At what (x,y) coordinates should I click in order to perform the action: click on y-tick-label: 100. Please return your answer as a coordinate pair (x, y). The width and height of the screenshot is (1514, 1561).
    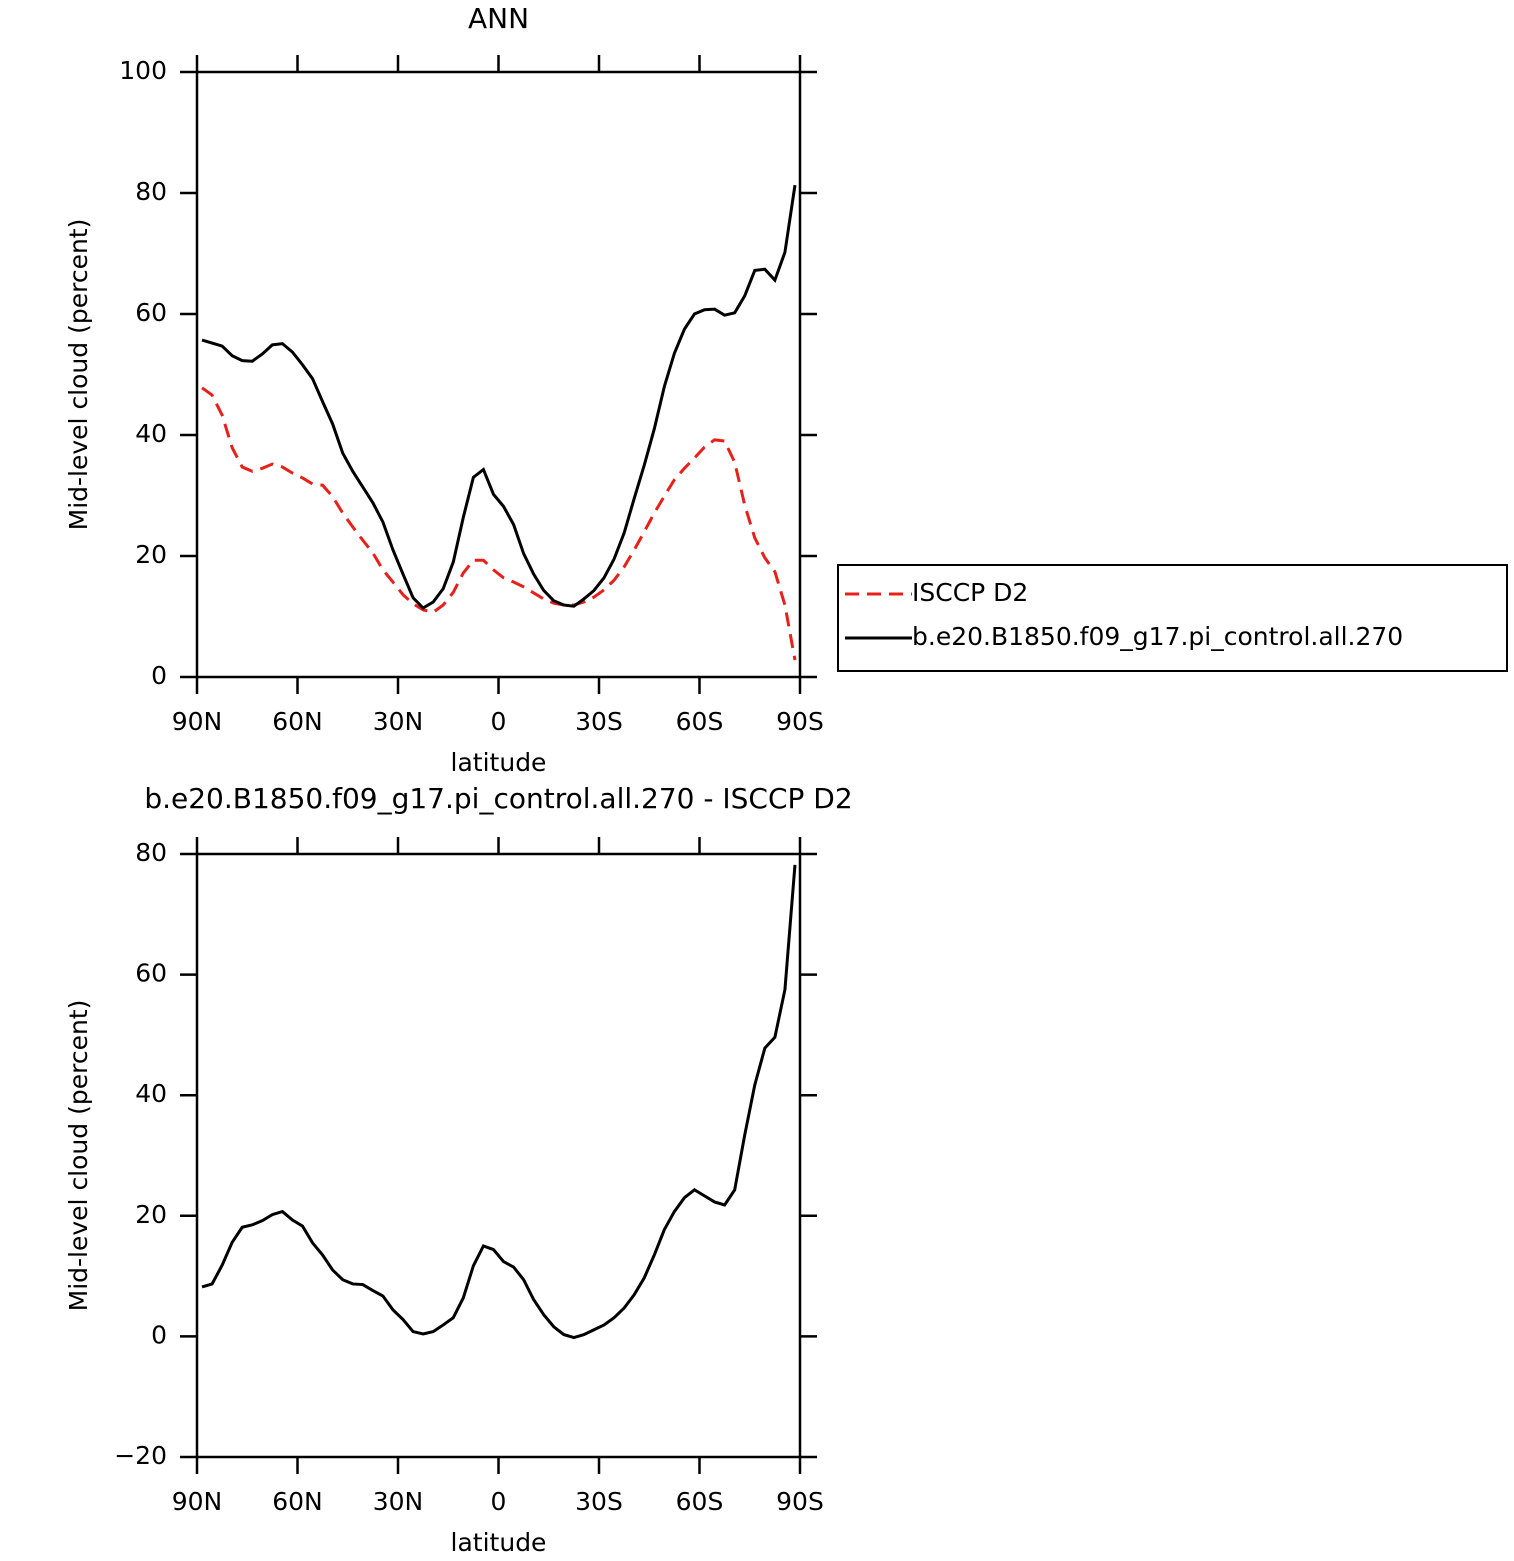
    Looking at the image, I should click on (143, 70).